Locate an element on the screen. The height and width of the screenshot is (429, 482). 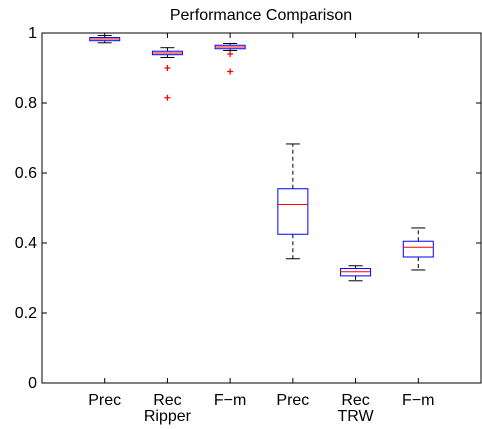
chart-title: Performance Comparison is located at coordinates (261, 15).